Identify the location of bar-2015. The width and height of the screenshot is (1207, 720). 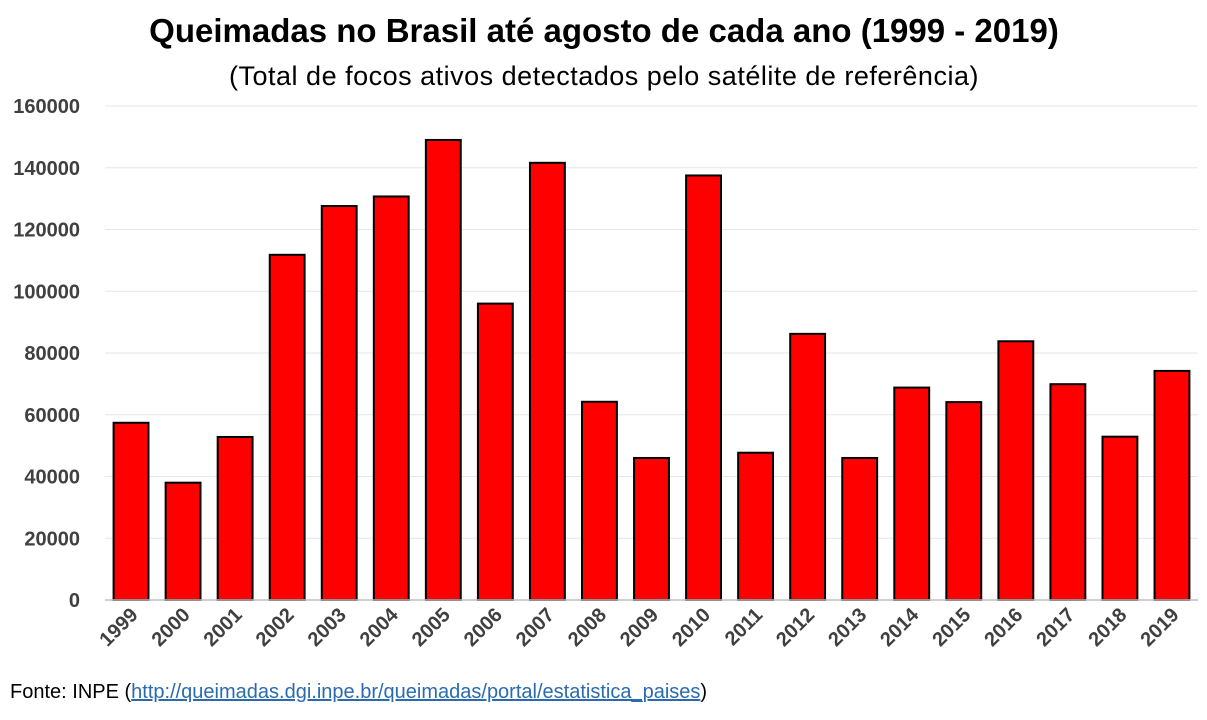
(964, 501).